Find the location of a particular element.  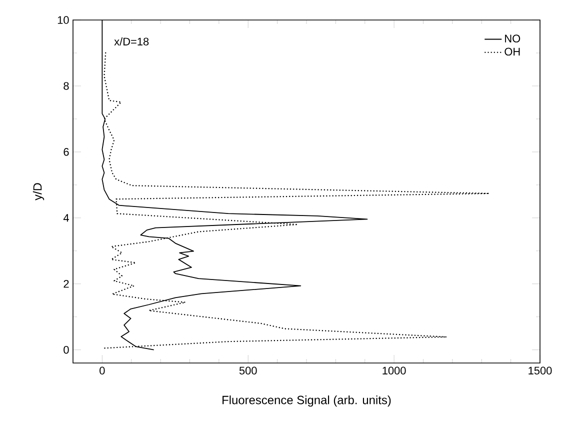

annotation: x/D=18 is located at coordinates (131, 41).